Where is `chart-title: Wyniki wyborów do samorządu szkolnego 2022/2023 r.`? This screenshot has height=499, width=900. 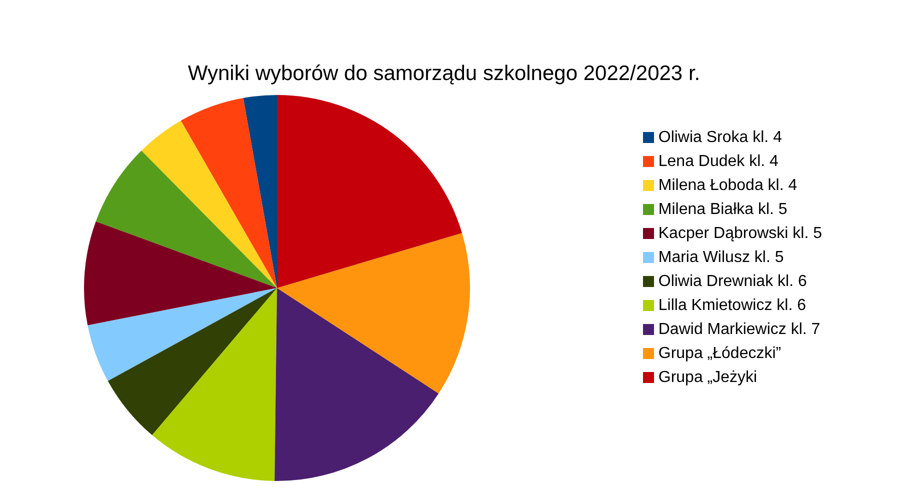
chart-title: Wyniki wyborów do samorządu szkolnego 2022/2023 r. is located at coordinates (444, 74).